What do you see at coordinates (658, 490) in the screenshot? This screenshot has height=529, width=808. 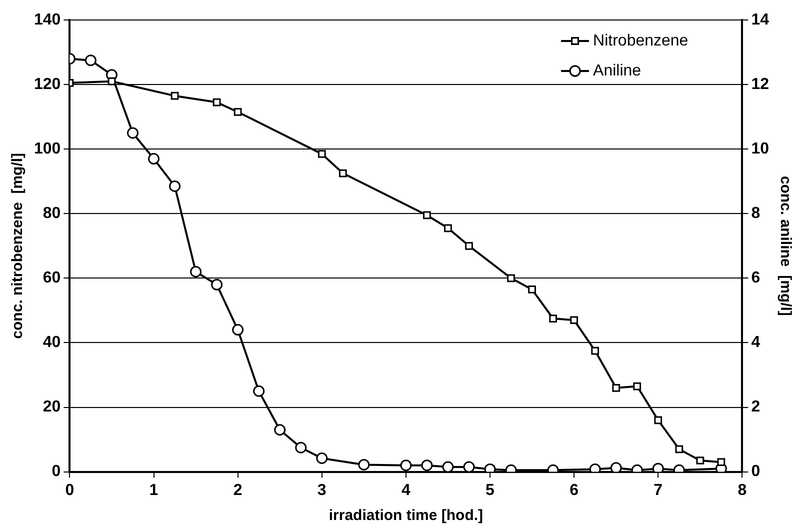 I see `x-tick-label: 7` at bounding box center [658, 490].